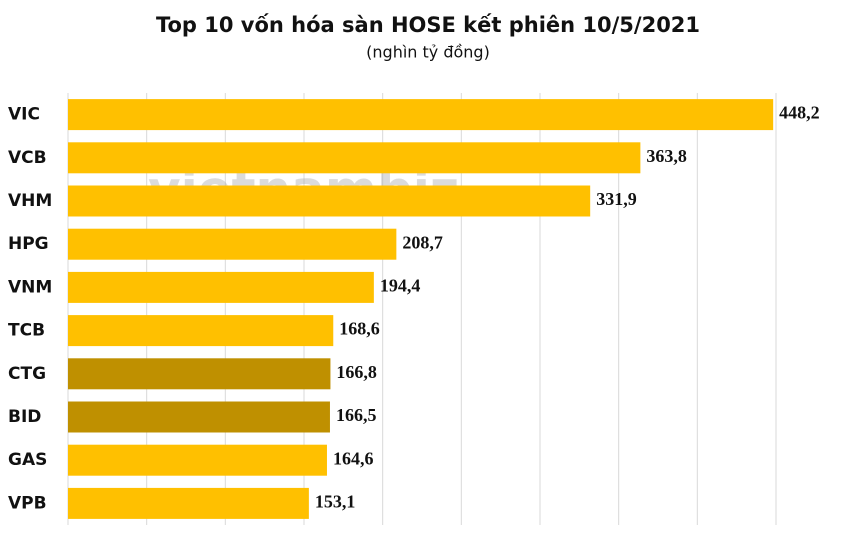 This screenshot has height=535, width=857. Describe the element at coordinates (428, 52) in the screenshot. I see `chart-subtitle: (nghìn tỷ đồng)` at that location.